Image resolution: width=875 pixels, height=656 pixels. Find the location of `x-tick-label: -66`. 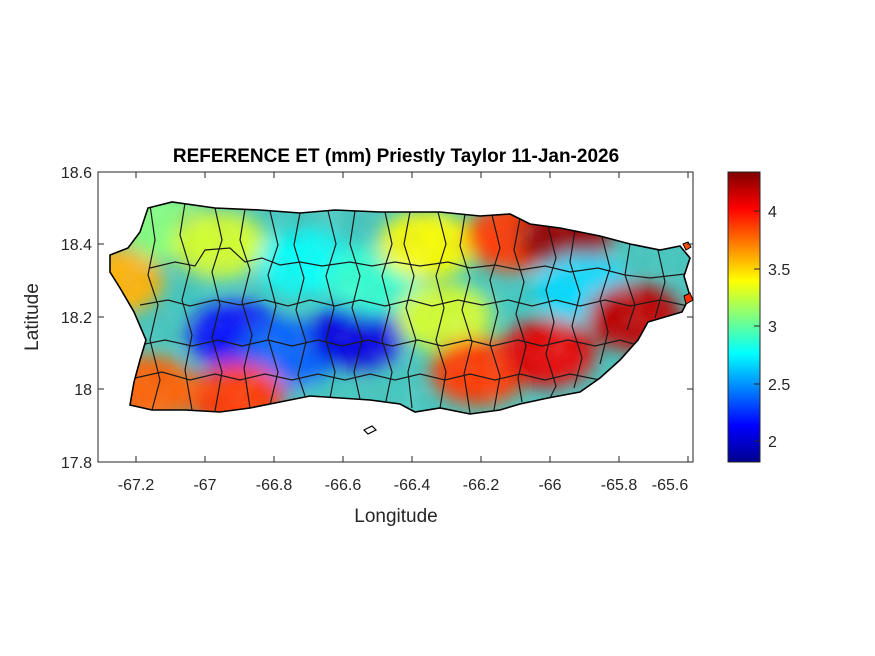

x-tick-label: -66 is located at coordinates (549, 485).